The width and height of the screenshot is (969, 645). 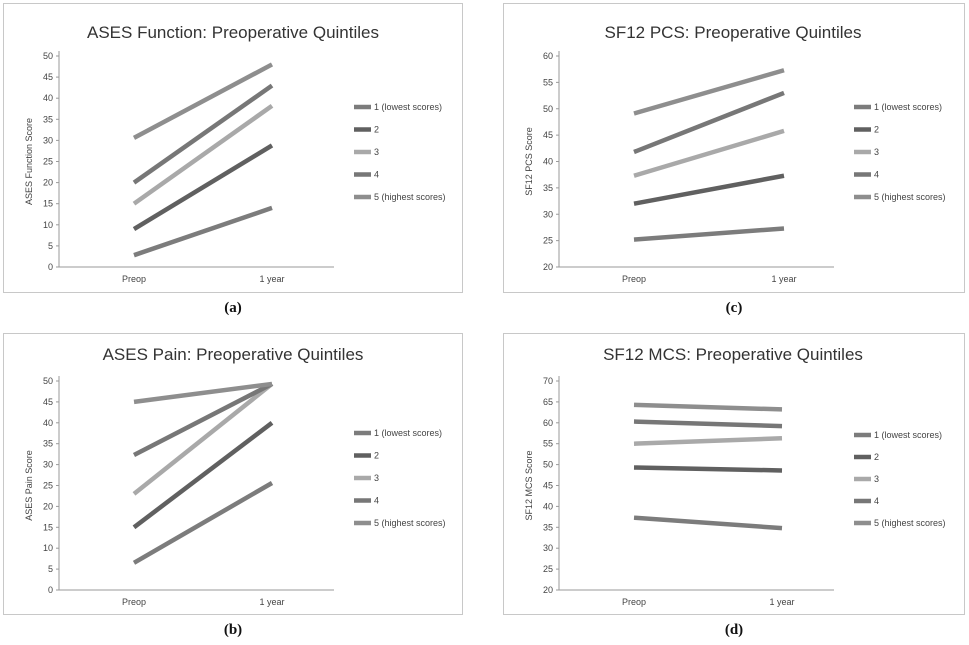 What do you see at coordinates (376, 175) in the screenshot?
I see `ases-function-preoperative-quintiles-legend-label-4: 4` at bounding box center [376, 175].